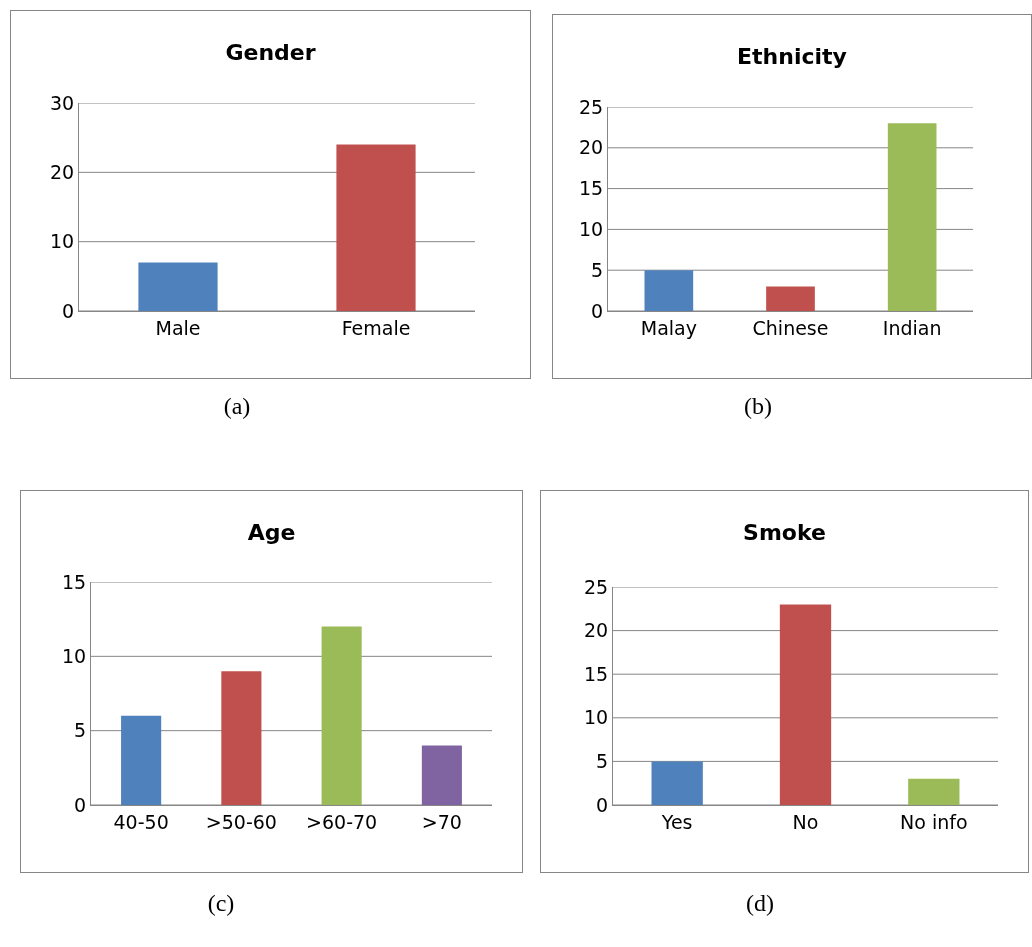  I want to click on x-tick-label: >50-60, so click(241, 821).